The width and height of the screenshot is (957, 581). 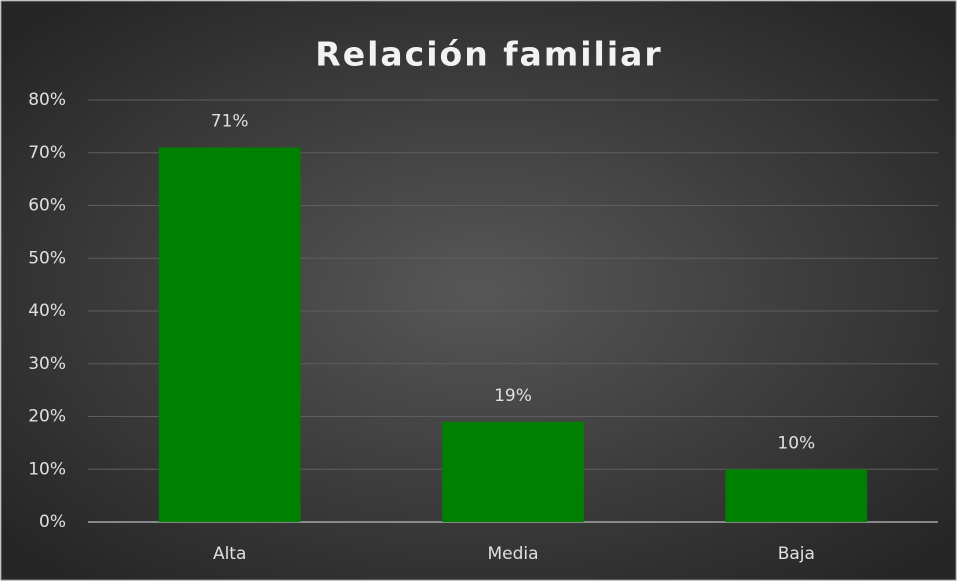 What do you see at coordinates (47, 311) in the screenshot?
I see `y-tick-label: 40%` at bounding box center [47, 311].